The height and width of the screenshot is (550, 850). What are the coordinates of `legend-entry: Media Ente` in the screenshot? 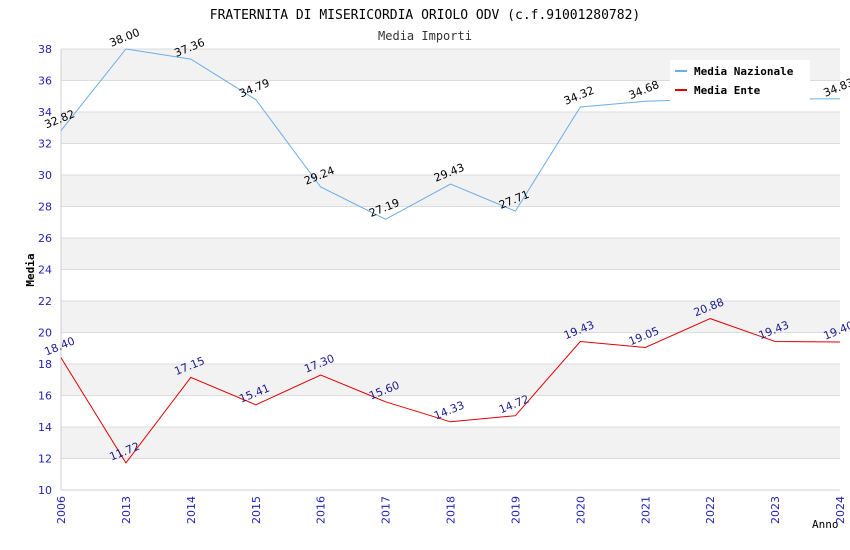 It's located at (727, 90).